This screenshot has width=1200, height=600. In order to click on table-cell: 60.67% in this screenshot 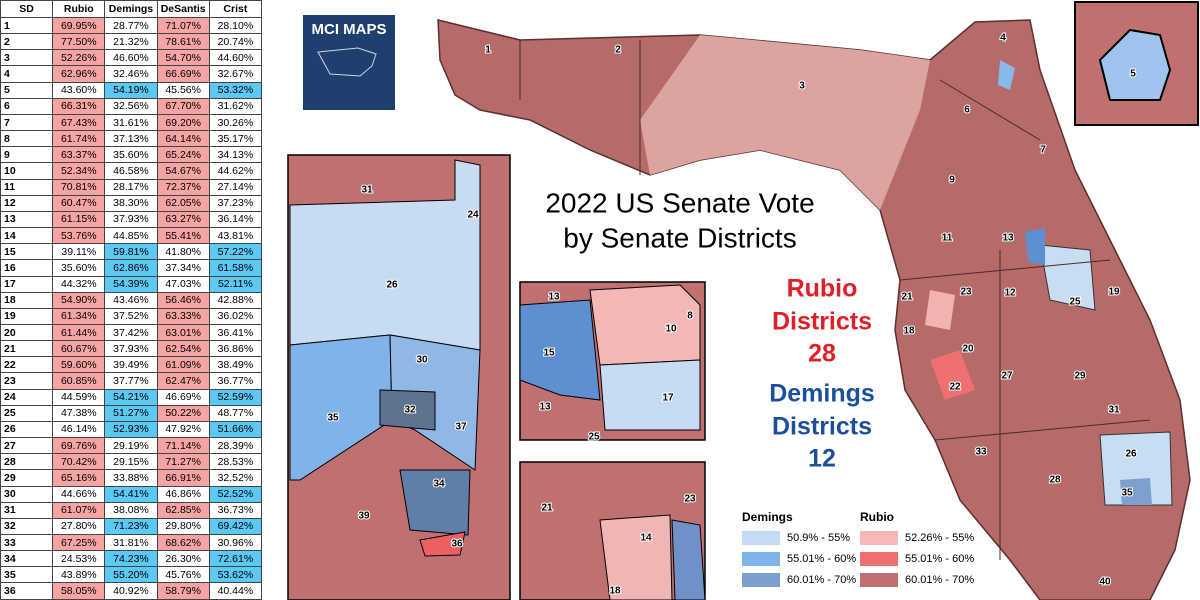, I will do `click(79, 349)`.